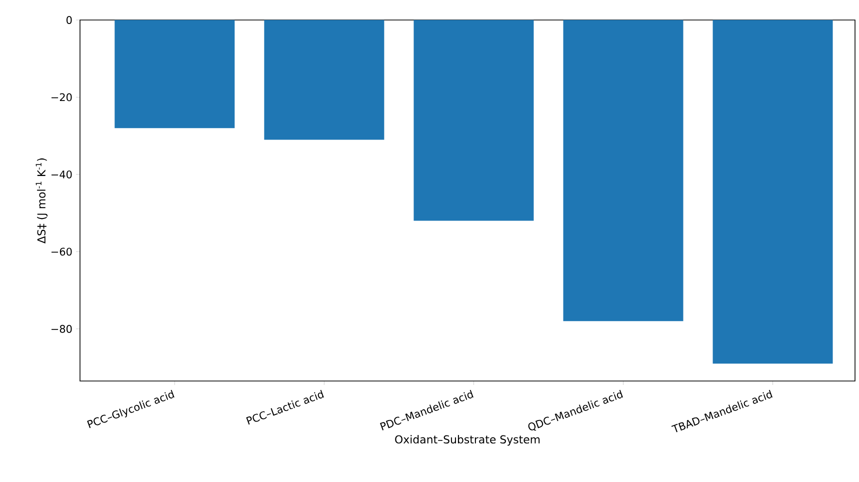  I want to click on y-axis-title: ΔS‡ (J mol$^{-1}$ K$^{-1}$), so click(42, 201).